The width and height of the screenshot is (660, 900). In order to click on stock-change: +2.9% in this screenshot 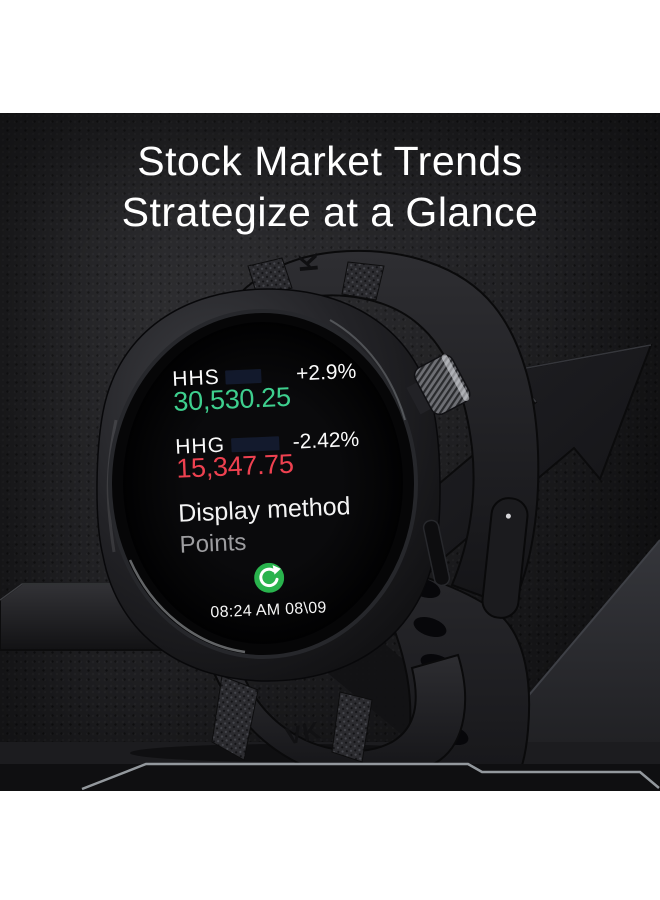, I will do `click(326, 372)`.